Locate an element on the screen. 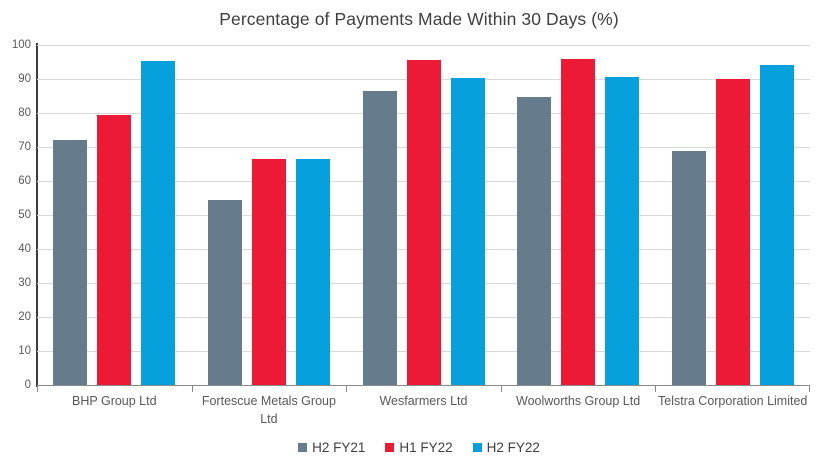 Image resolution: width=838 pixels, height=466 pixels. y-axis-tick-label: 30 is located at coordinates (24, 283).